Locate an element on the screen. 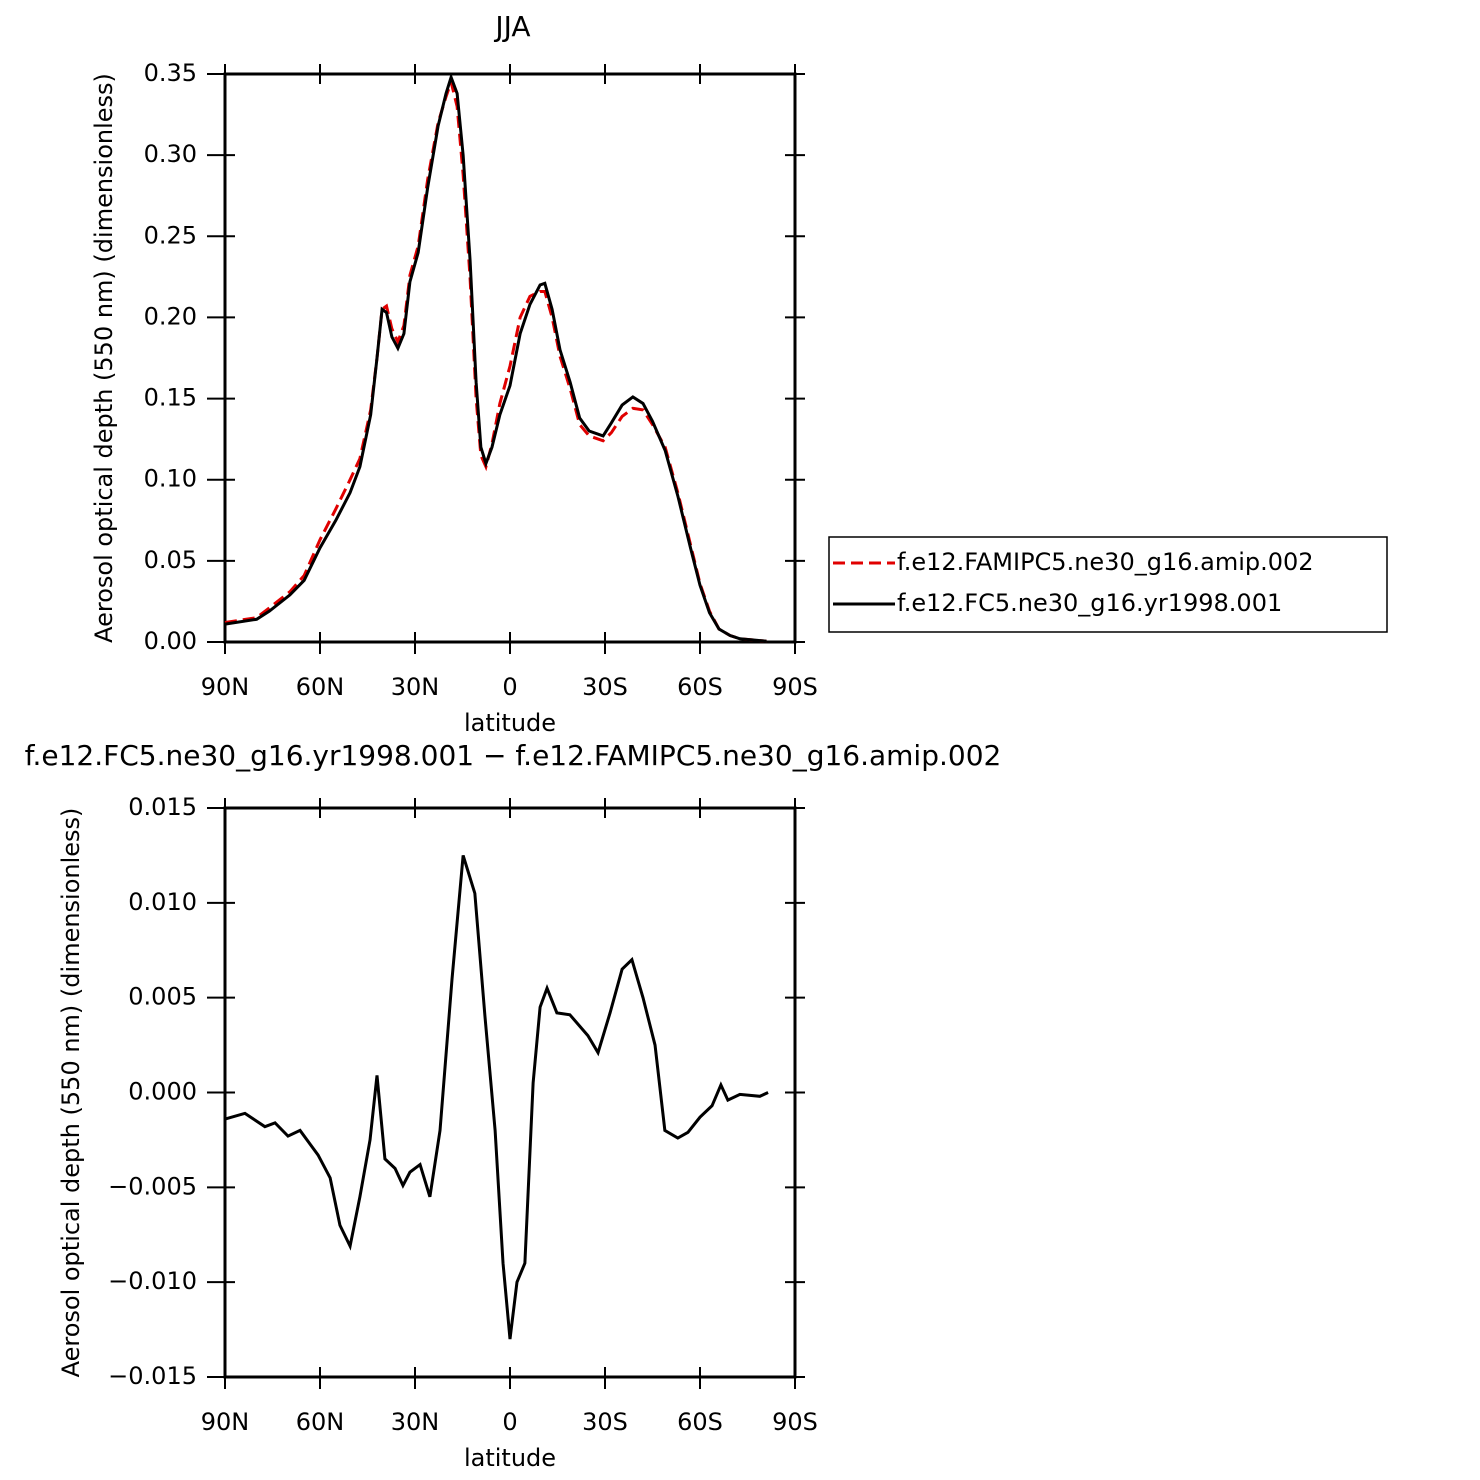  legend-box is located at coordinates (1108, 584).